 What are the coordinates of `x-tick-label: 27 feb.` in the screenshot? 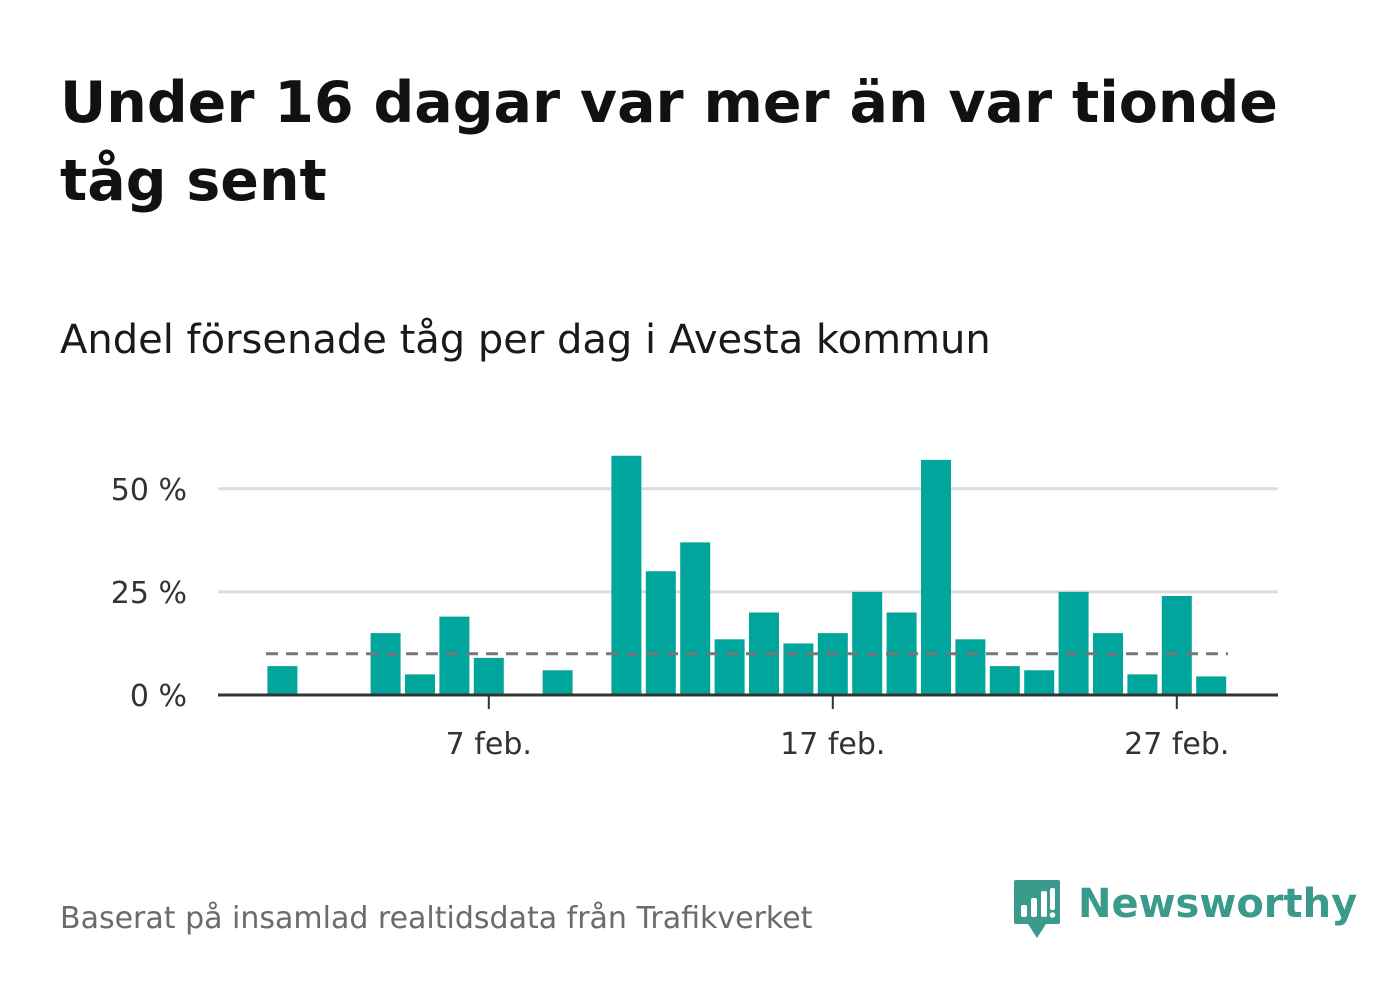 It's located at (1176, 744).